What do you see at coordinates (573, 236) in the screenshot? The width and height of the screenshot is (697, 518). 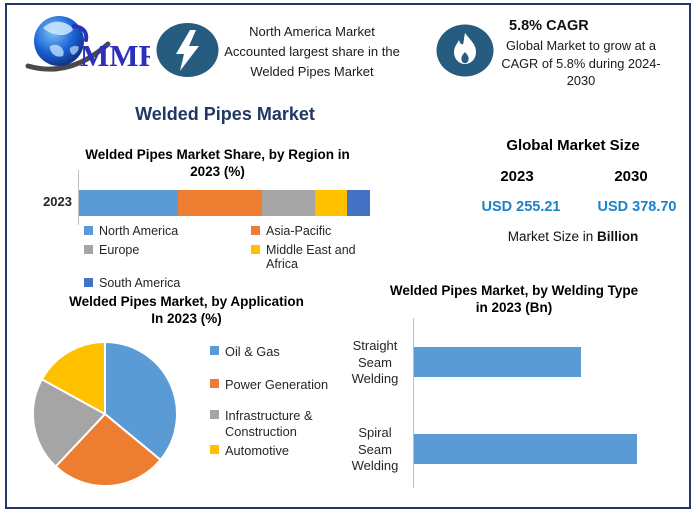 I see `market-size-note: Market Size in Billion` at bounding box center [573, 236].